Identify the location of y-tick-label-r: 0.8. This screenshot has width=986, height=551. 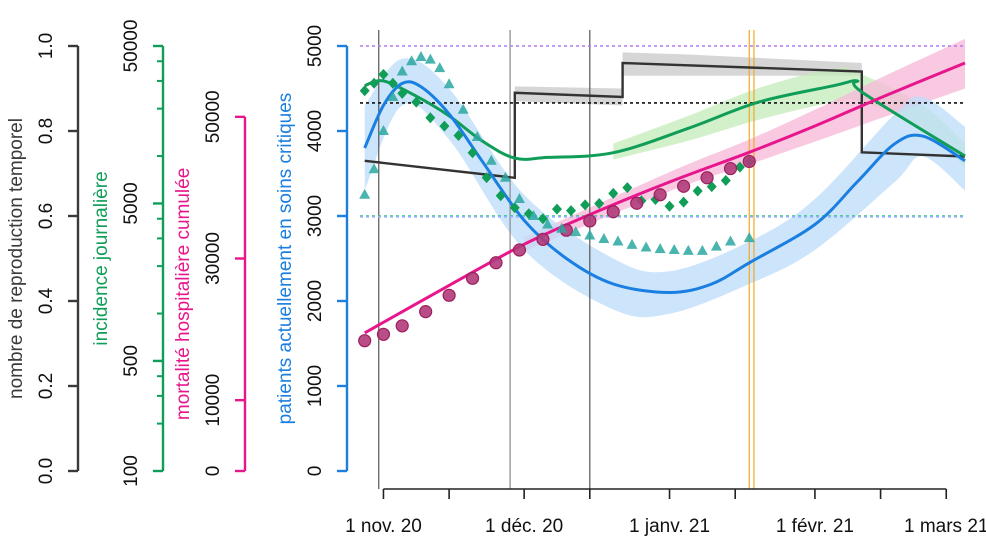
(46, 131).